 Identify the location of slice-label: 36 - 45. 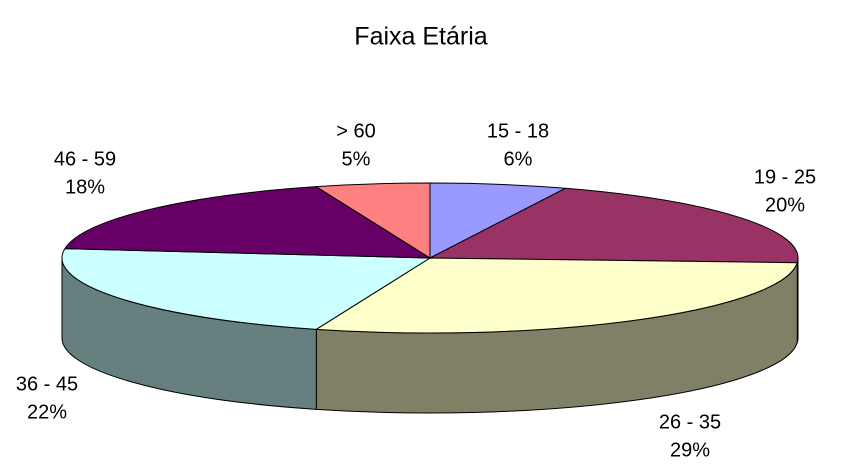
(47, 384).